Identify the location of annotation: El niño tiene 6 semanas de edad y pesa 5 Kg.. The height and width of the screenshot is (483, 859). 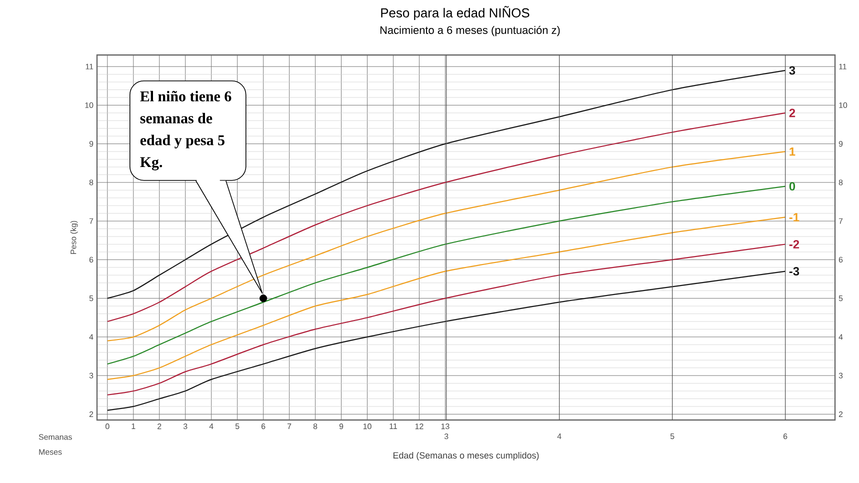
(186, 130).